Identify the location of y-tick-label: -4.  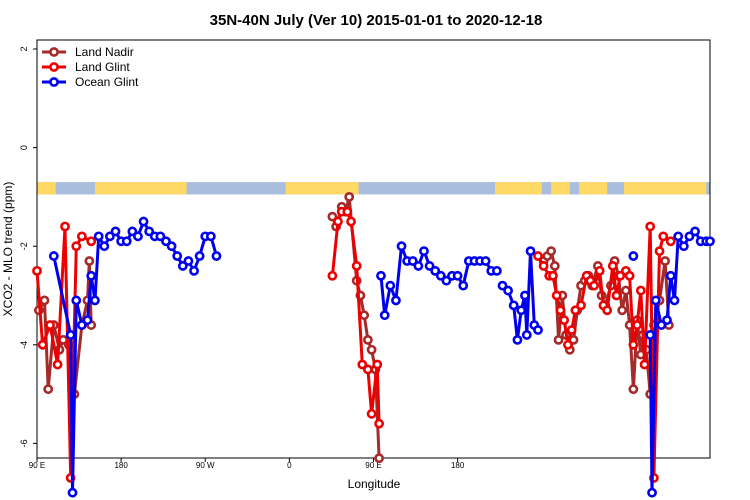
(24, 345).